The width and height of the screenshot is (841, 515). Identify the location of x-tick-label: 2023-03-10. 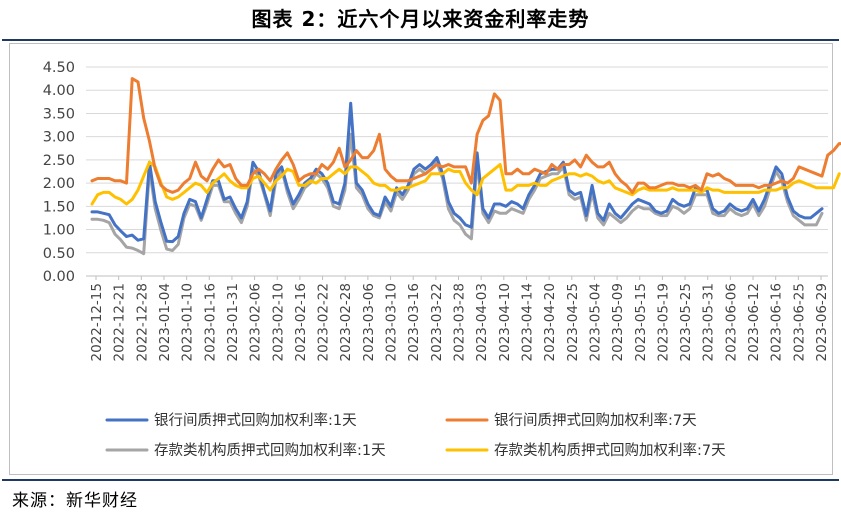
(392, 322).